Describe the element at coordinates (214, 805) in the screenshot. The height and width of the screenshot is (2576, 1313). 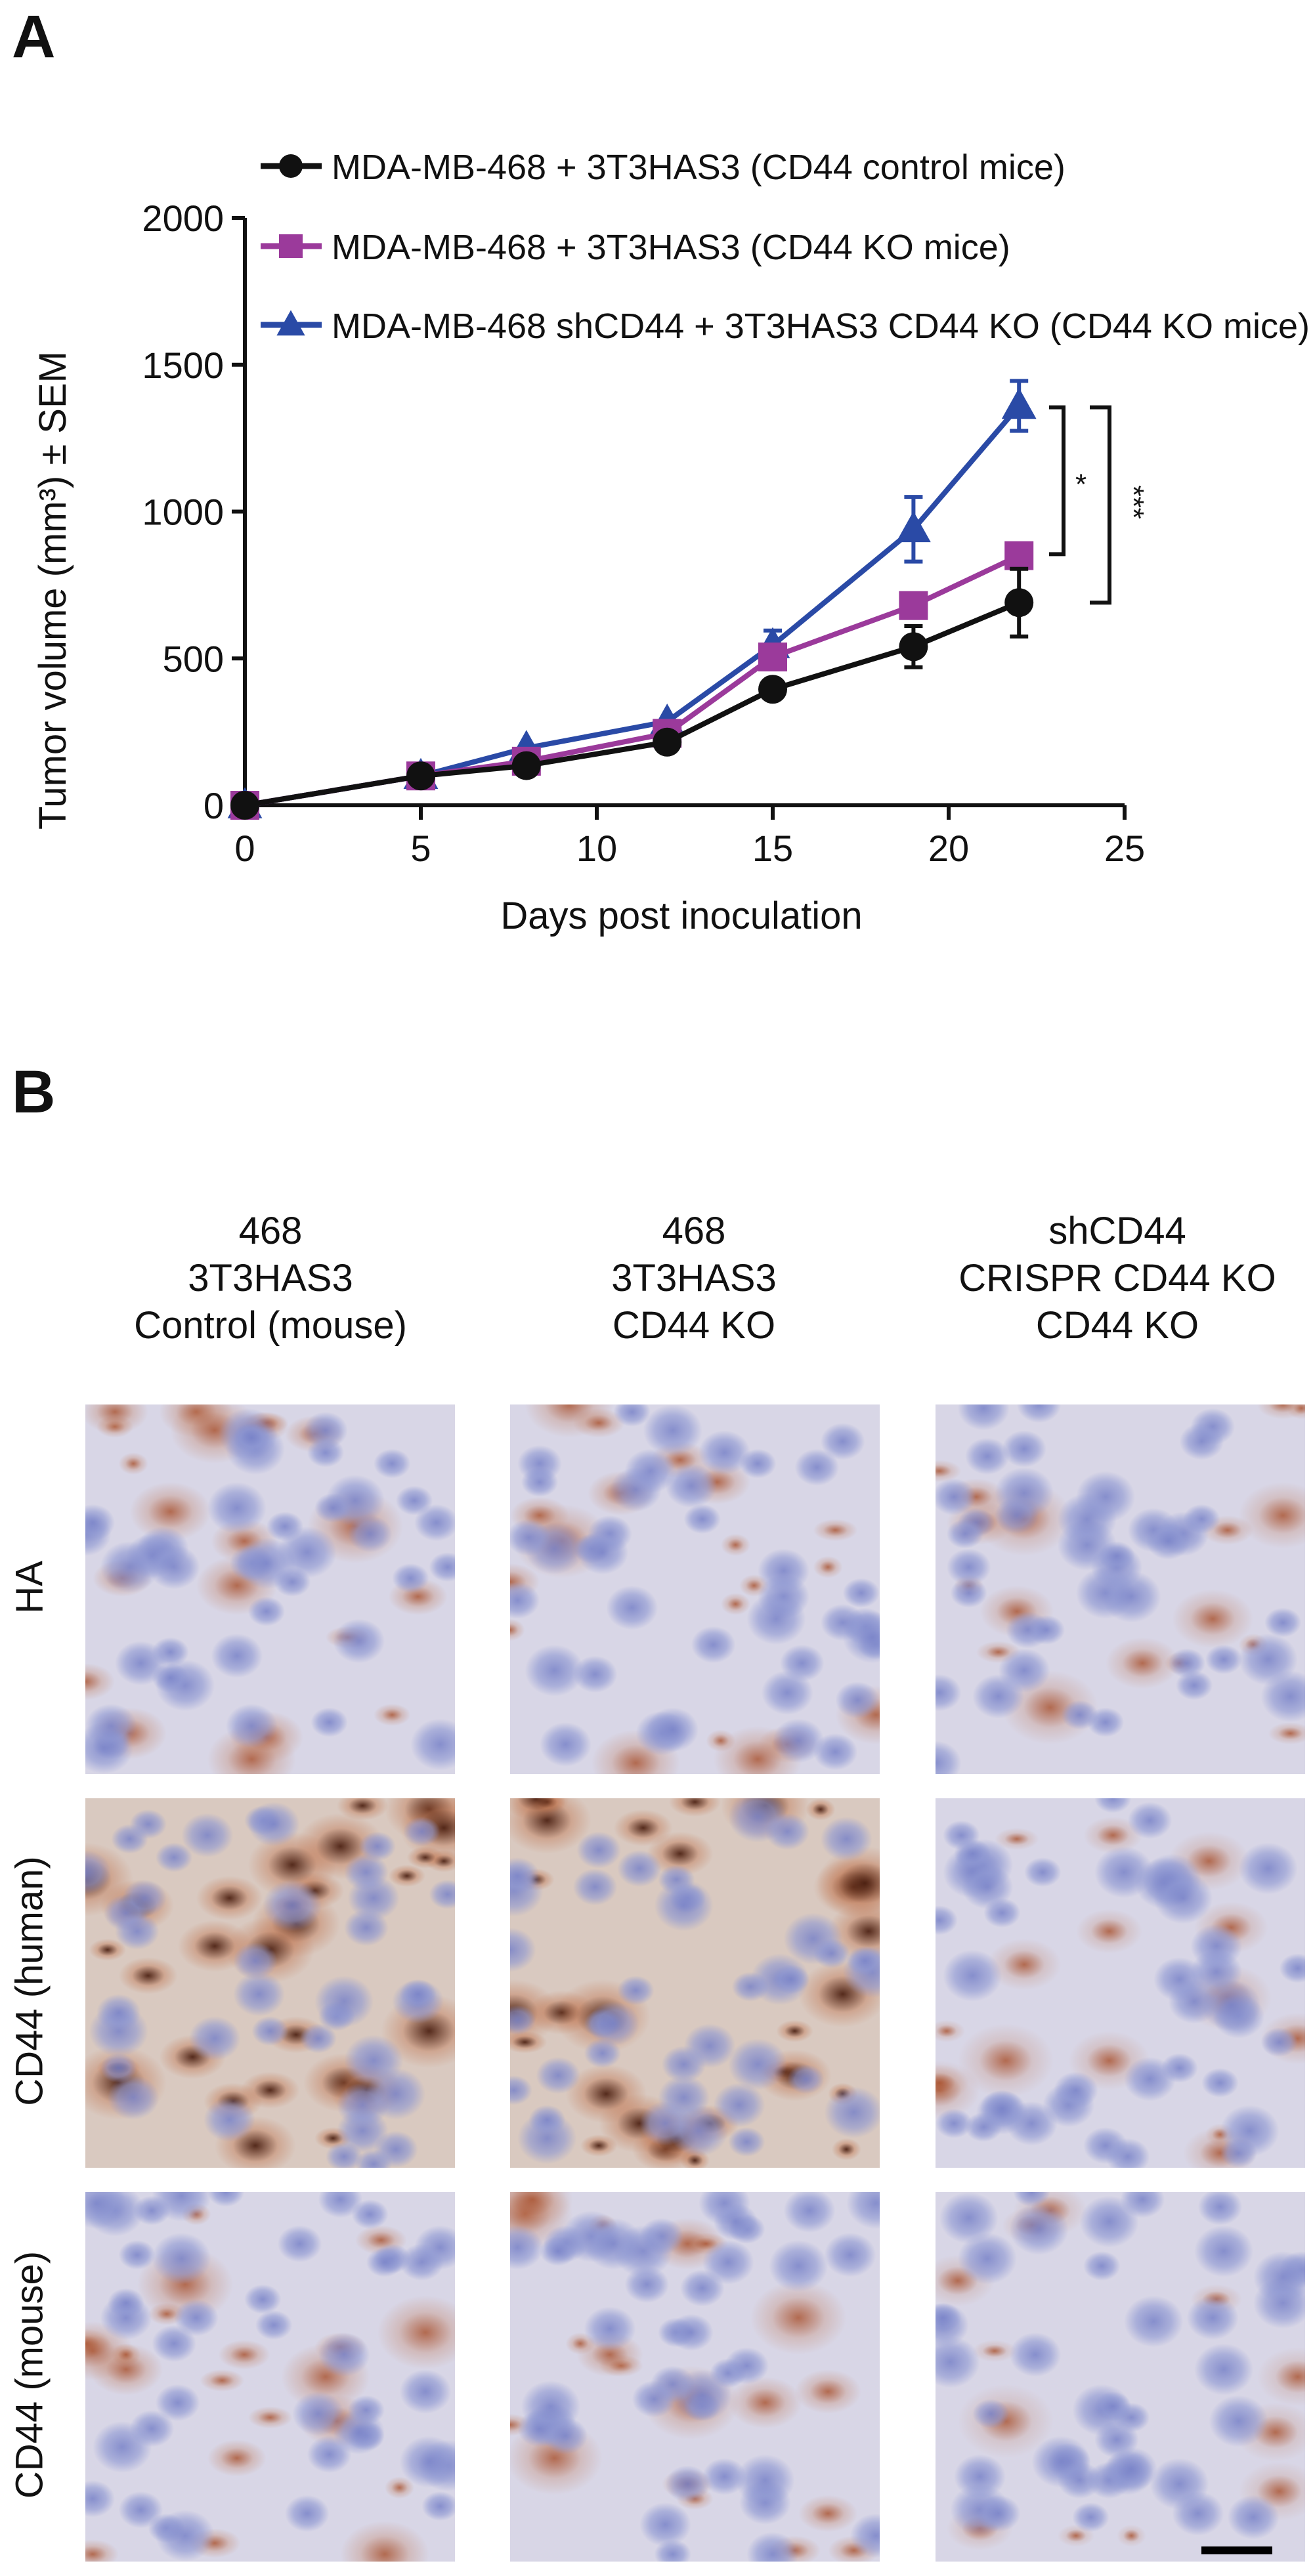
I see `y-tick-label: 0` at that location.